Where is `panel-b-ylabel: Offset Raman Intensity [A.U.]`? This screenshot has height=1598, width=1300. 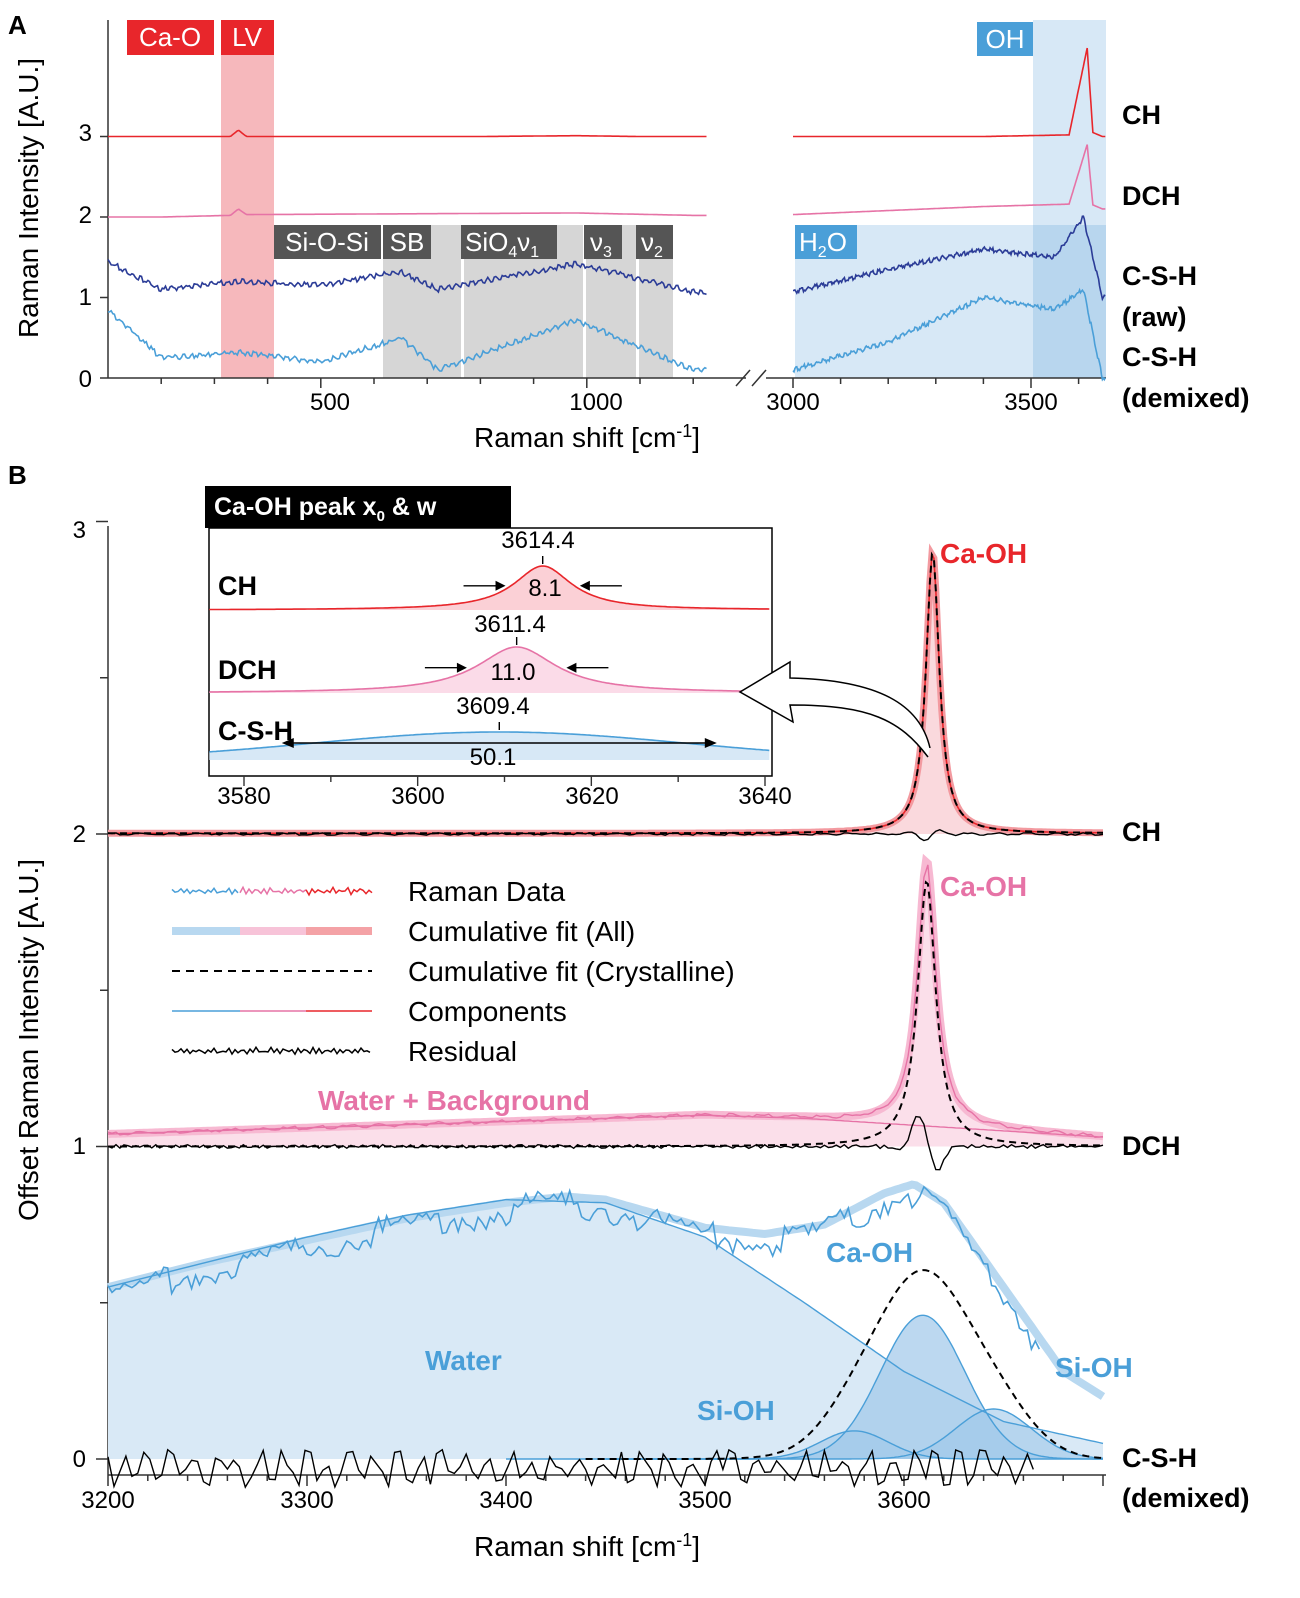 panel-b-ylabel: Offset Raman Intensity [A.U.] is located at coordinates (28, 1040).